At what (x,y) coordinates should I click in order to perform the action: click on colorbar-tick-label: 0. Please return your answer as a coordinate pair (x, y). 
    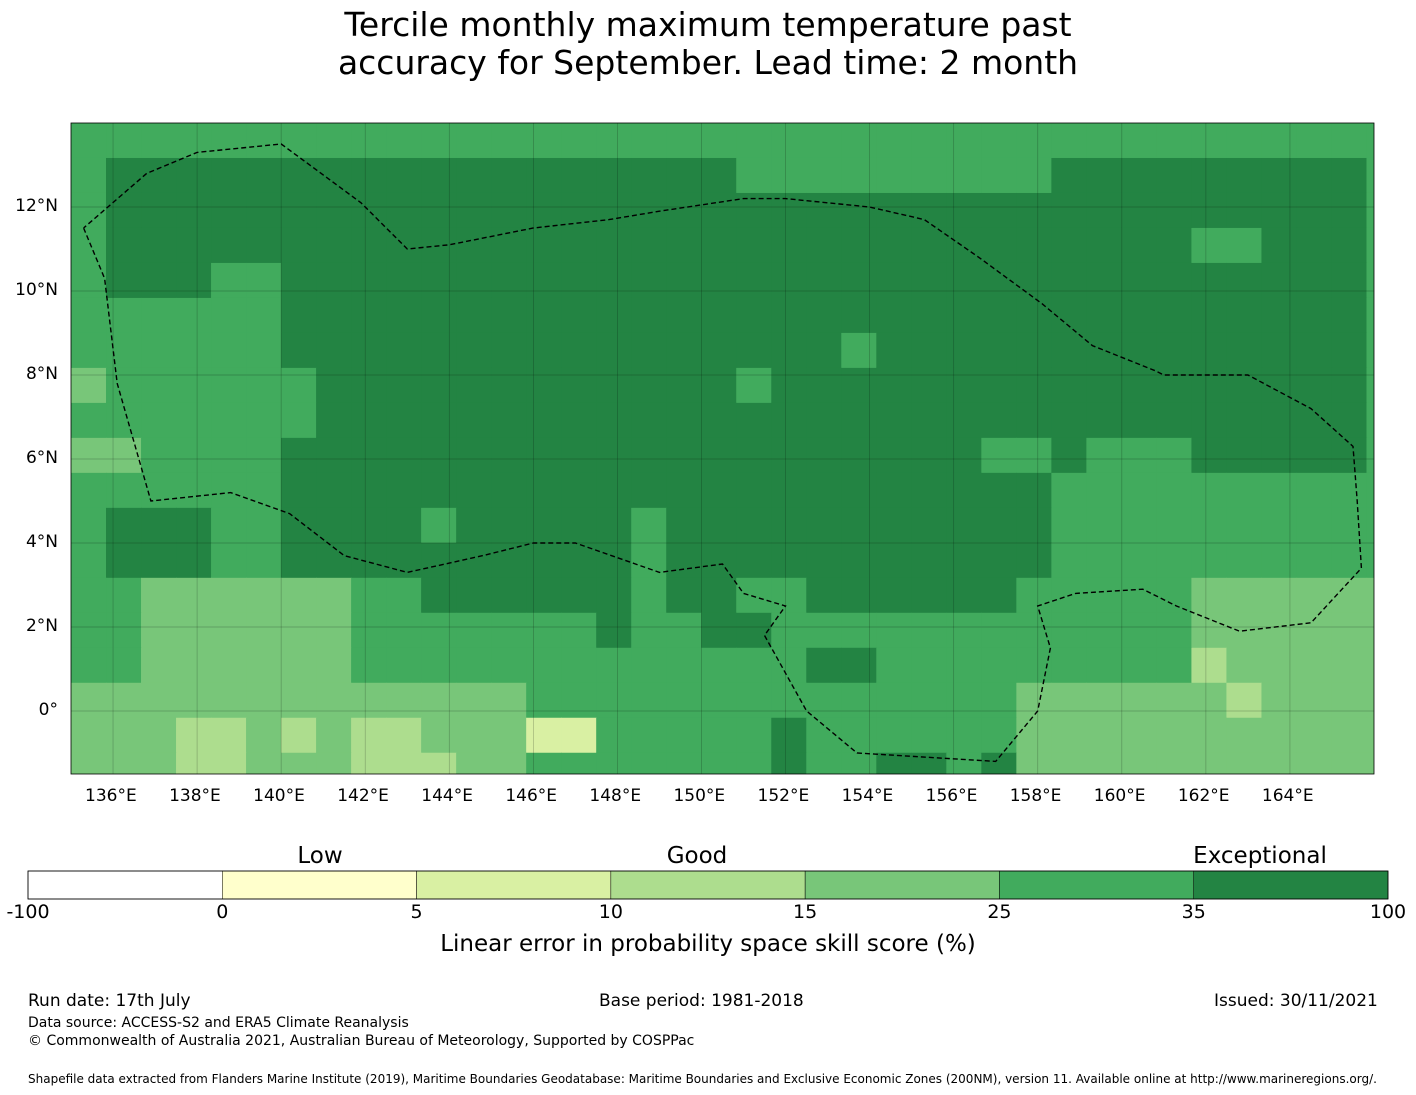
    Looking at the image, I should click on (222, 912).